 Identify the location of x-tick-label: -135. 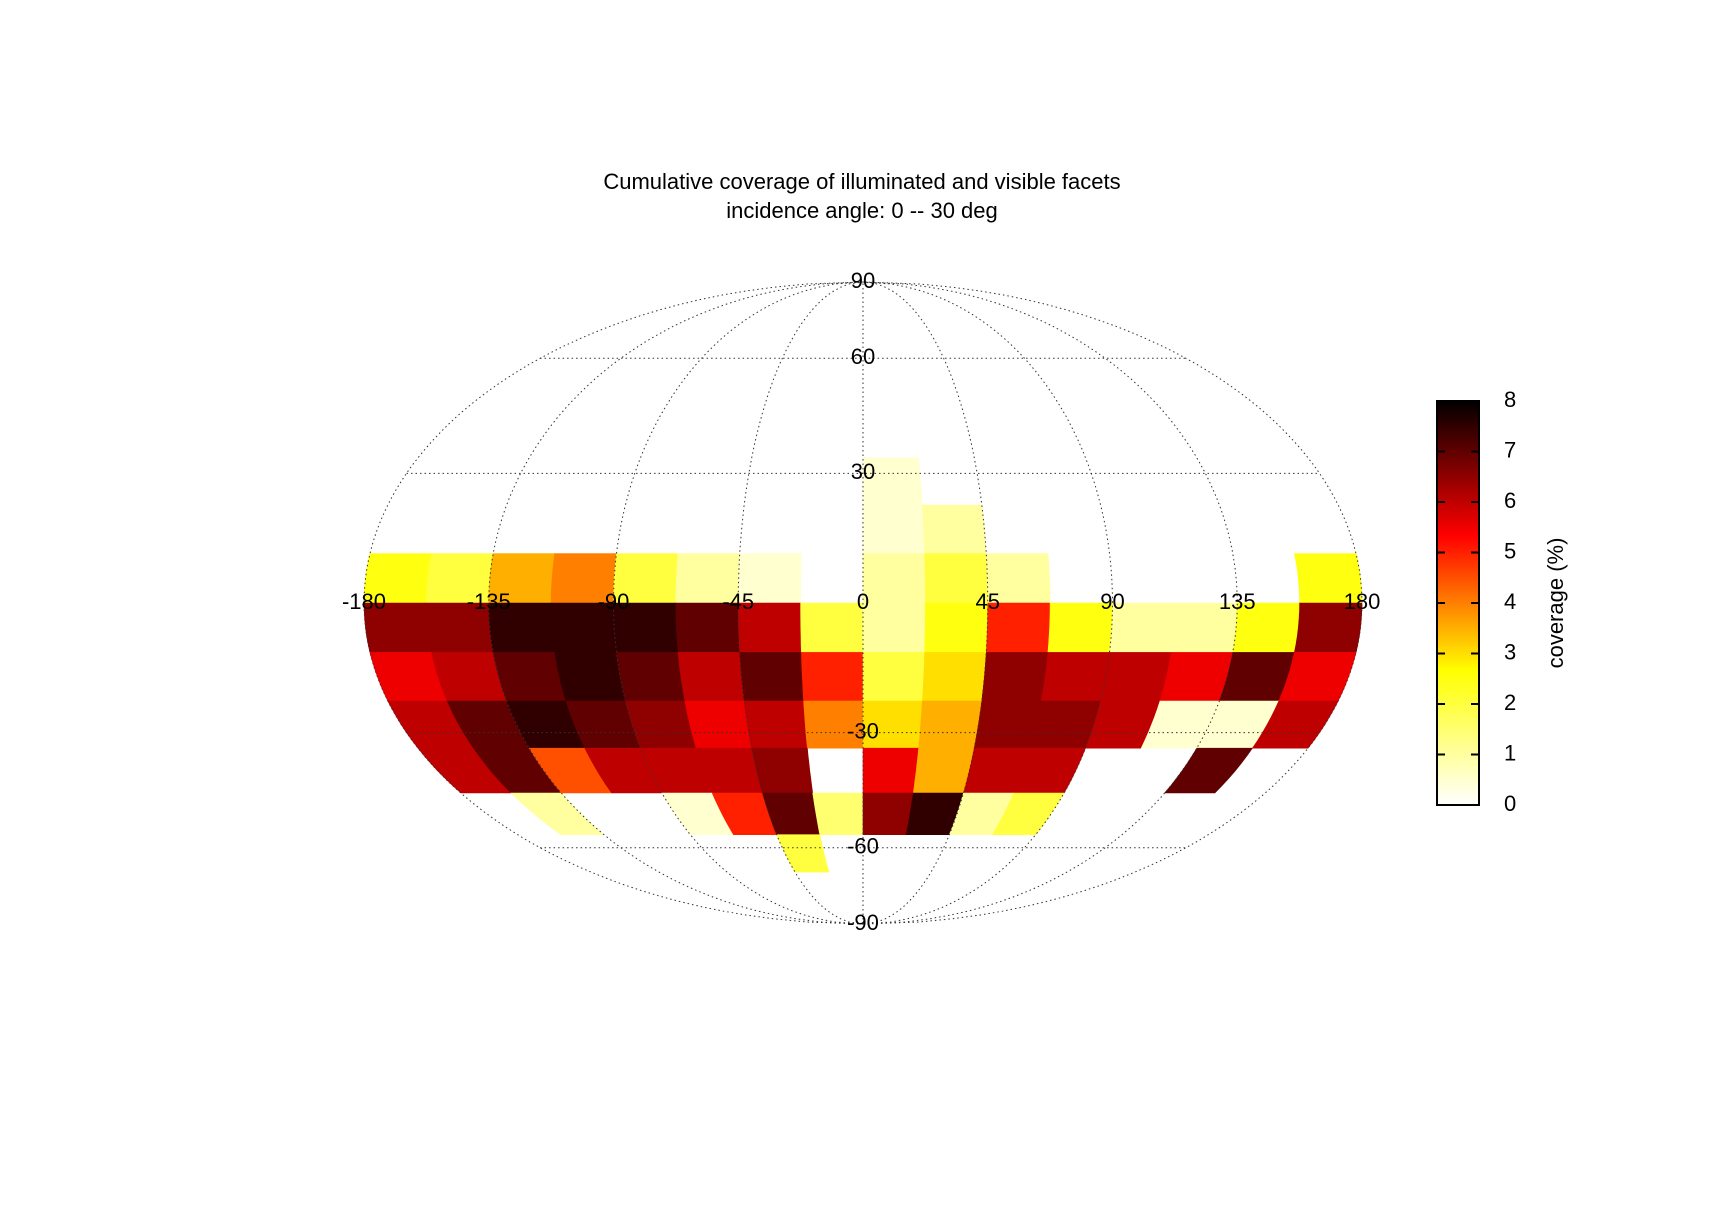
(489, 601).